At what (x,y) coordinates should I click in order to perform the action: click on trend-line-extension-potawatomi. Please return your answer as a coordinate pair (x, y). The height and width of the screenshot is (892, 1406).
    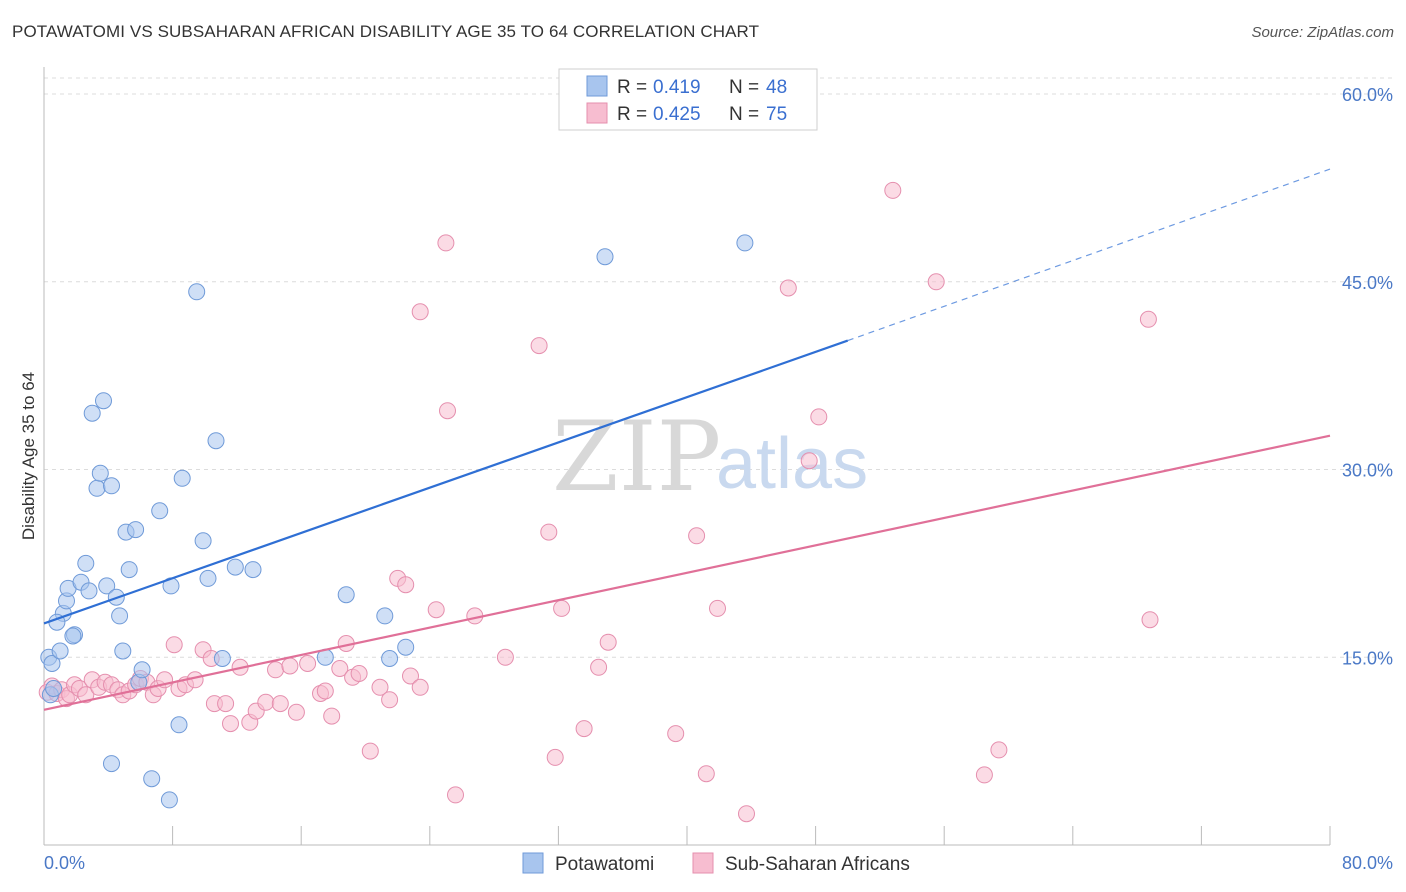
    Looking at the image, I should click on (1089, 255).